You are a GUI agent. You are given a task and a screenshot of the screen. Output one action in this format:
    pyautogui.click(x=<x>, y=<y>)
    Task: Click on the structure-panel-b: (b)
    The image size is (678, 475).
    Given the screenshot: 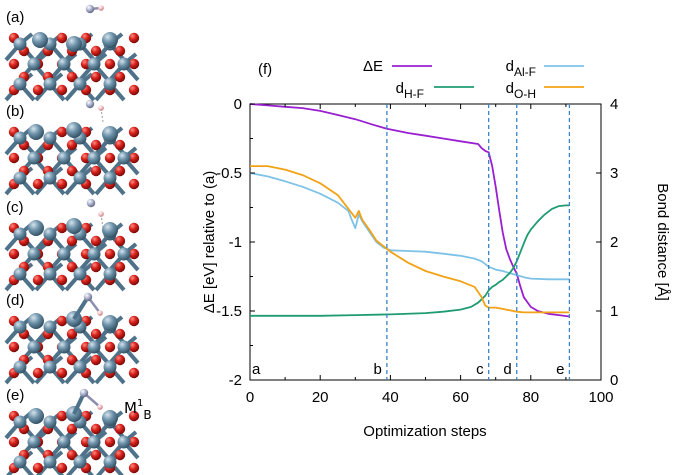 What is the action you would take?
    pyautogui.click(x=72, y=147)
    